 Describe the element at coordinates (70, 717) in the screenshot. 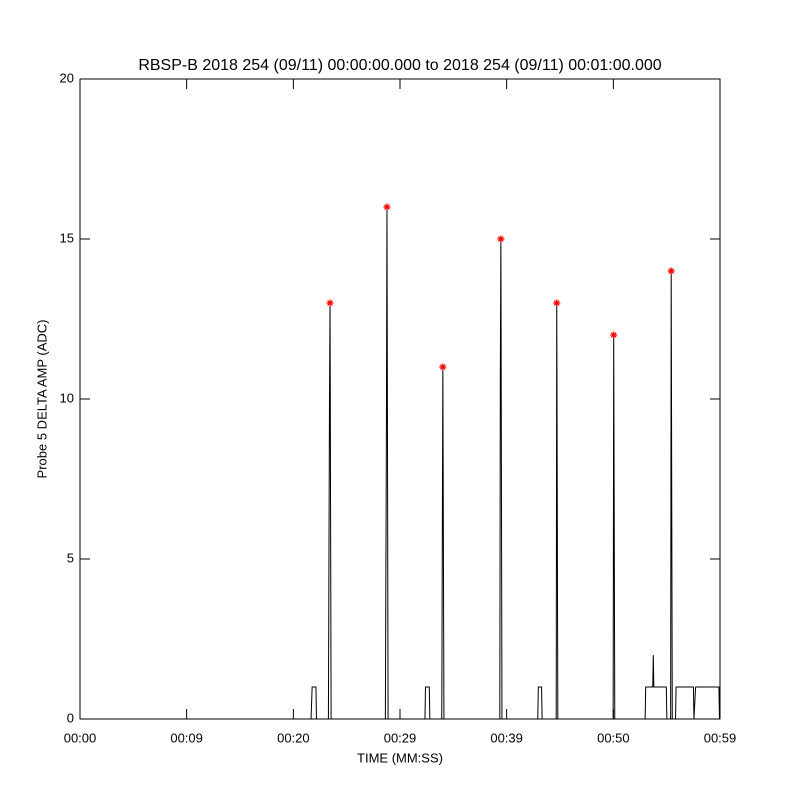

I see `y-tick-label: 0` at that location.